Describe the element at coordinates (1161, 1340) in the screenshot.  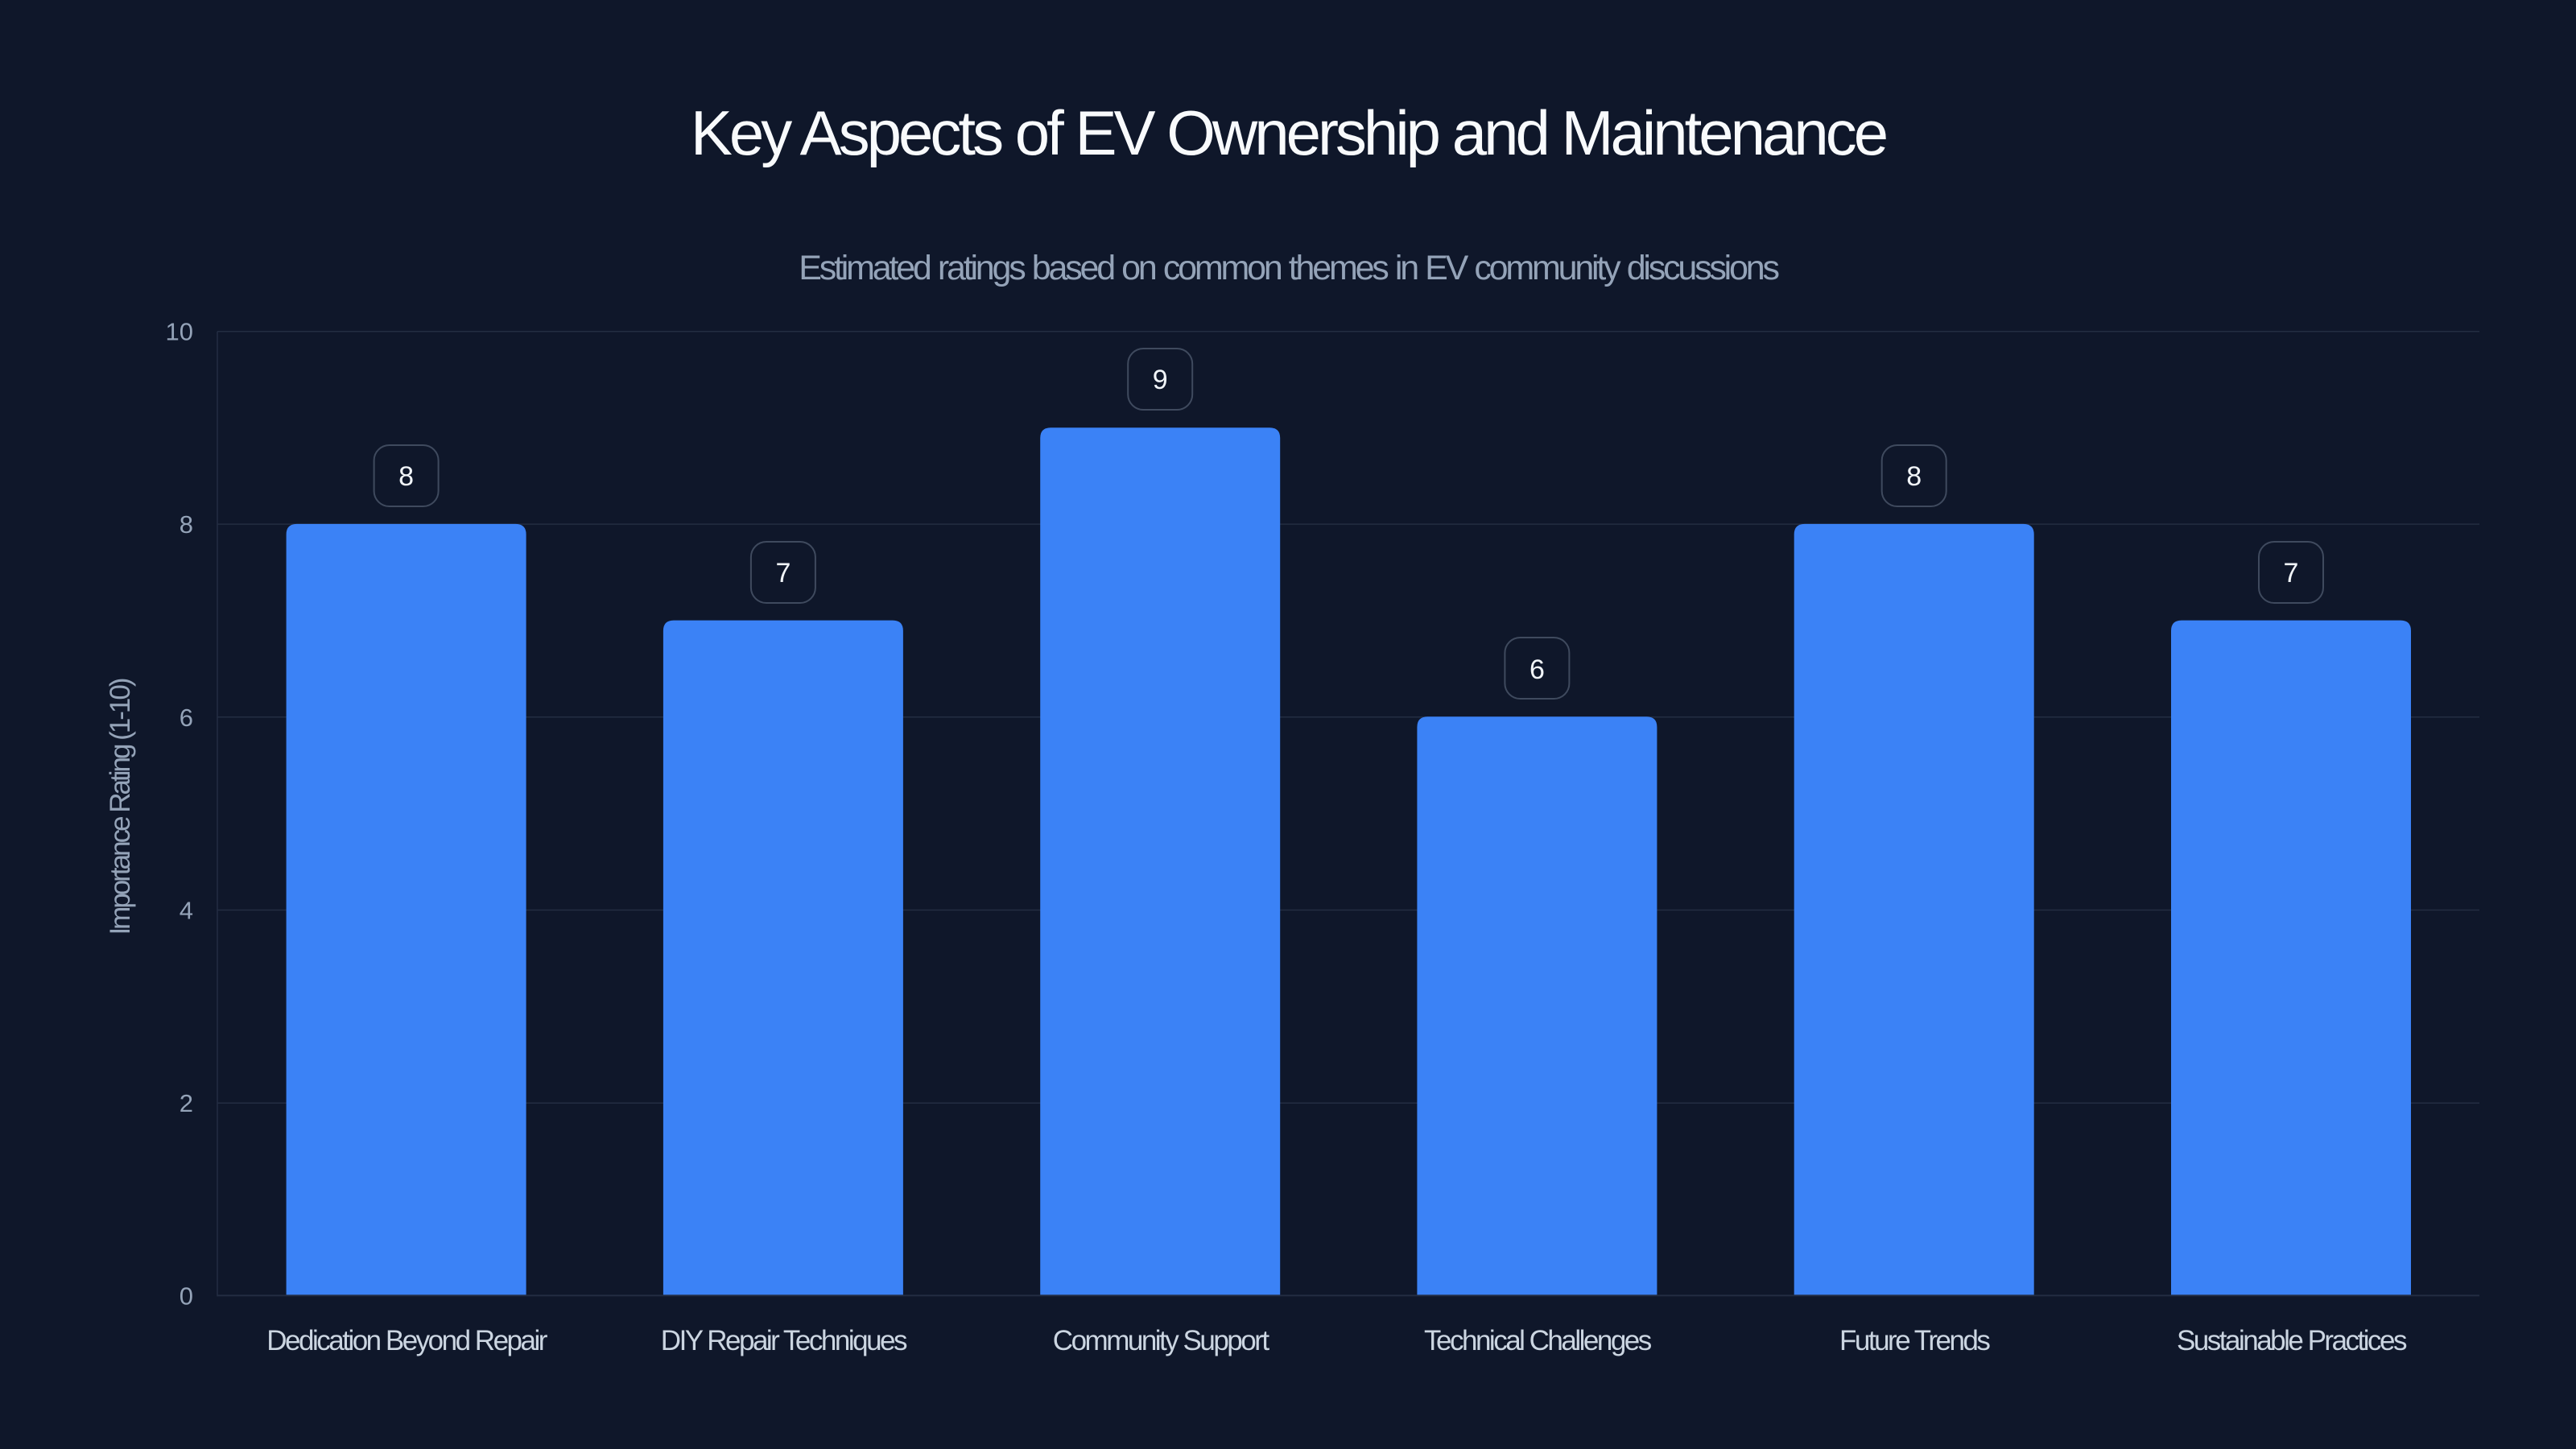
I see `svg-text: Community Support` at that location.